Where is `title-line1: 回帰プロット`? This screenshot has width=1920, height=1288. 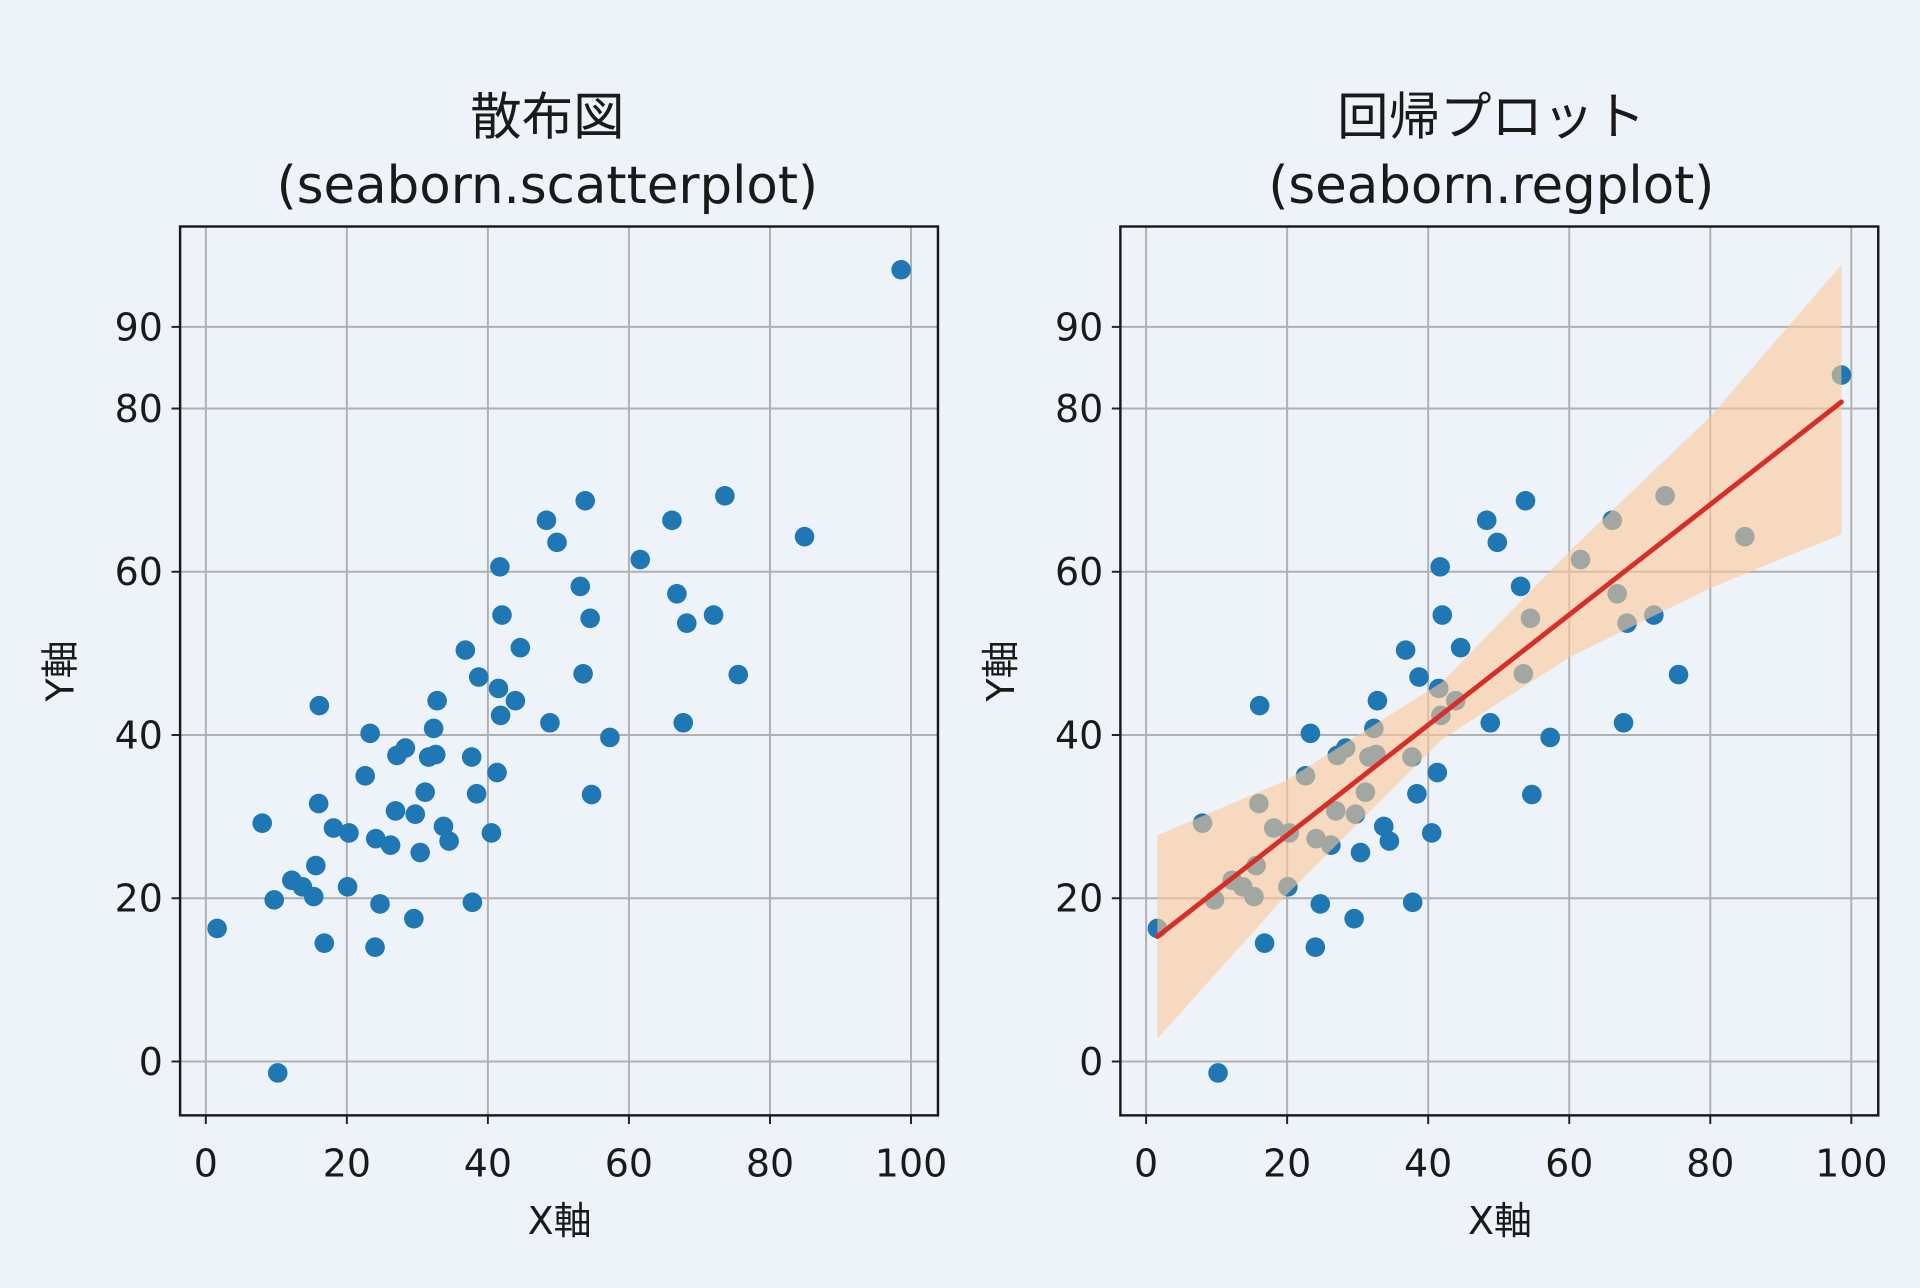
title-line1: 回帰プロット is located at coordinates (1491, 118).